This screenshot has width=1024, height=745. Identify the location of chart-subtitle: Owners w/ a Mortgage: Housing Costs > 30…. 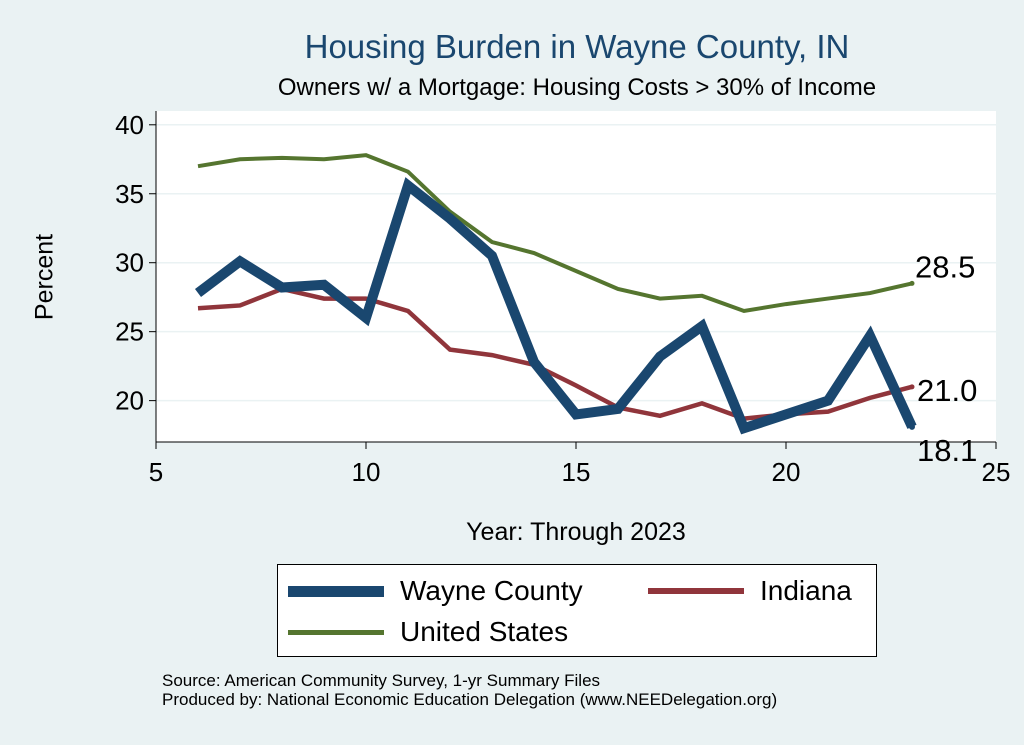
(577, 87).